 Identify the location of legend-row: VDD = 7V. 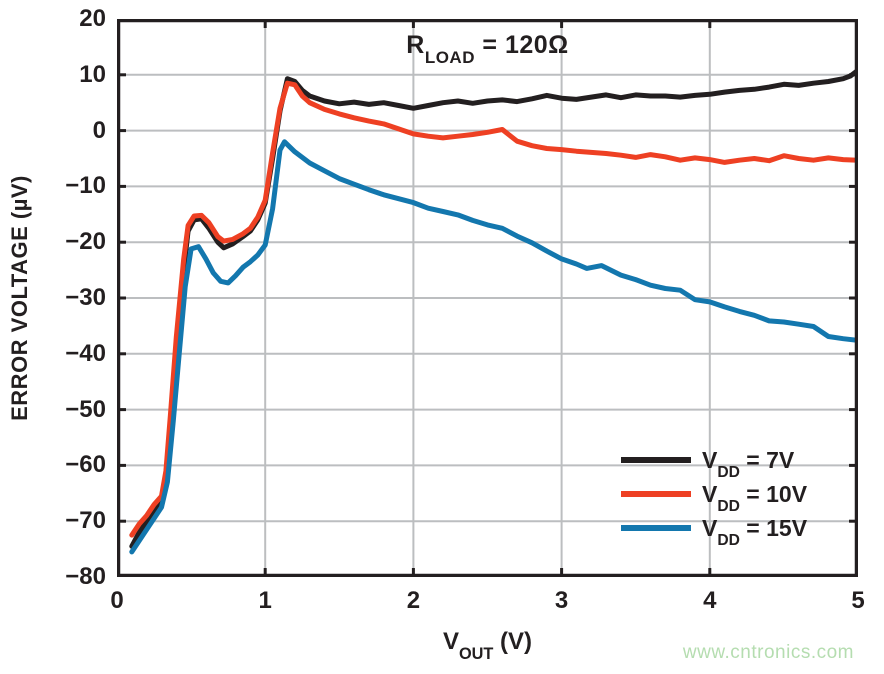
(714, 462).